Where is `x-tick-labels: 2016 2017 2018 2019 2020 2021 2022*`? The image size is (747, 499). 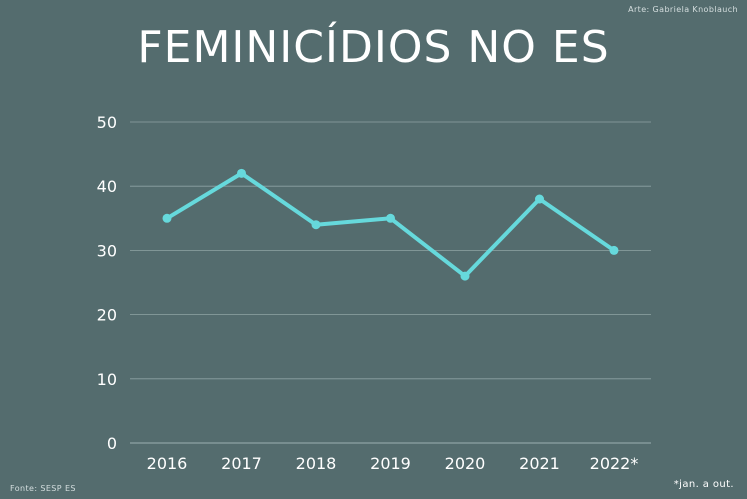
x-tick-labels: 2016 2017 2018 2019 2020 2021 2022* is located at coordinates (393, 463).